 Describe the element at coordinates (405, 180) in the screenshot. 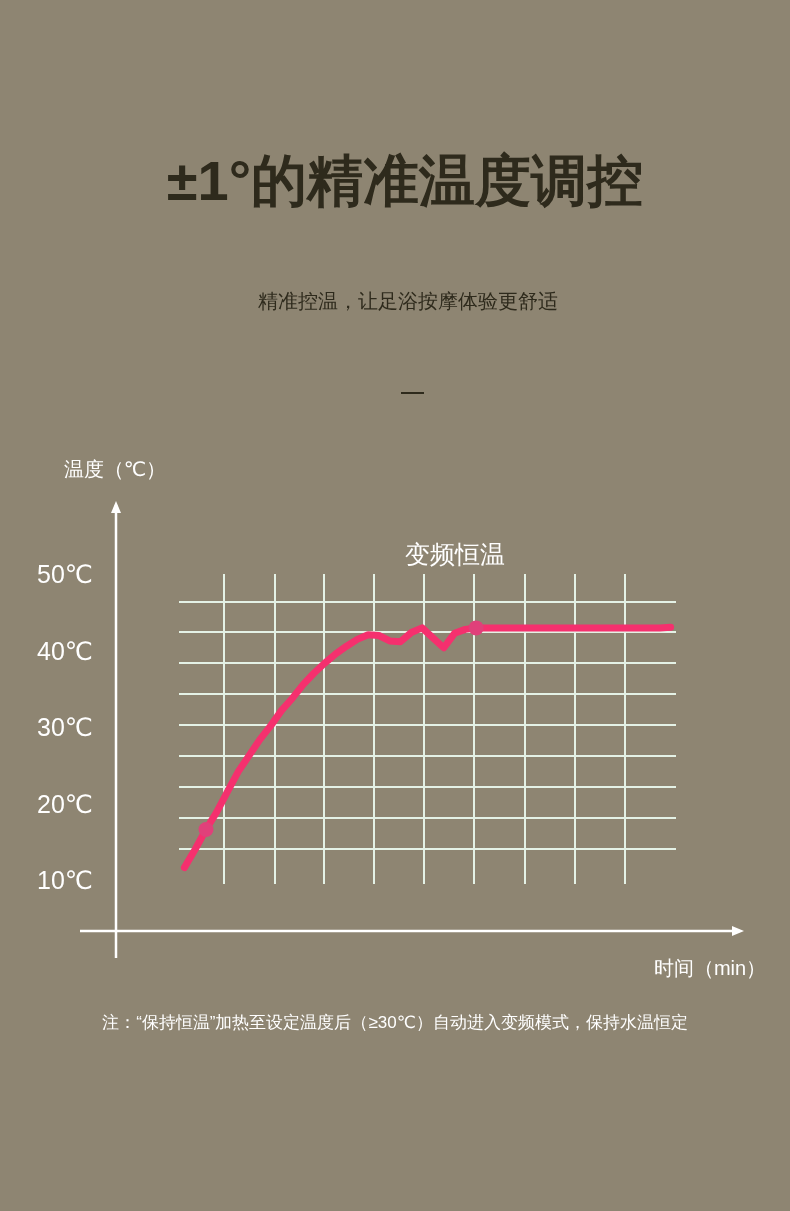

I see `chart-title: ±1°的精准温度调控` at that location.